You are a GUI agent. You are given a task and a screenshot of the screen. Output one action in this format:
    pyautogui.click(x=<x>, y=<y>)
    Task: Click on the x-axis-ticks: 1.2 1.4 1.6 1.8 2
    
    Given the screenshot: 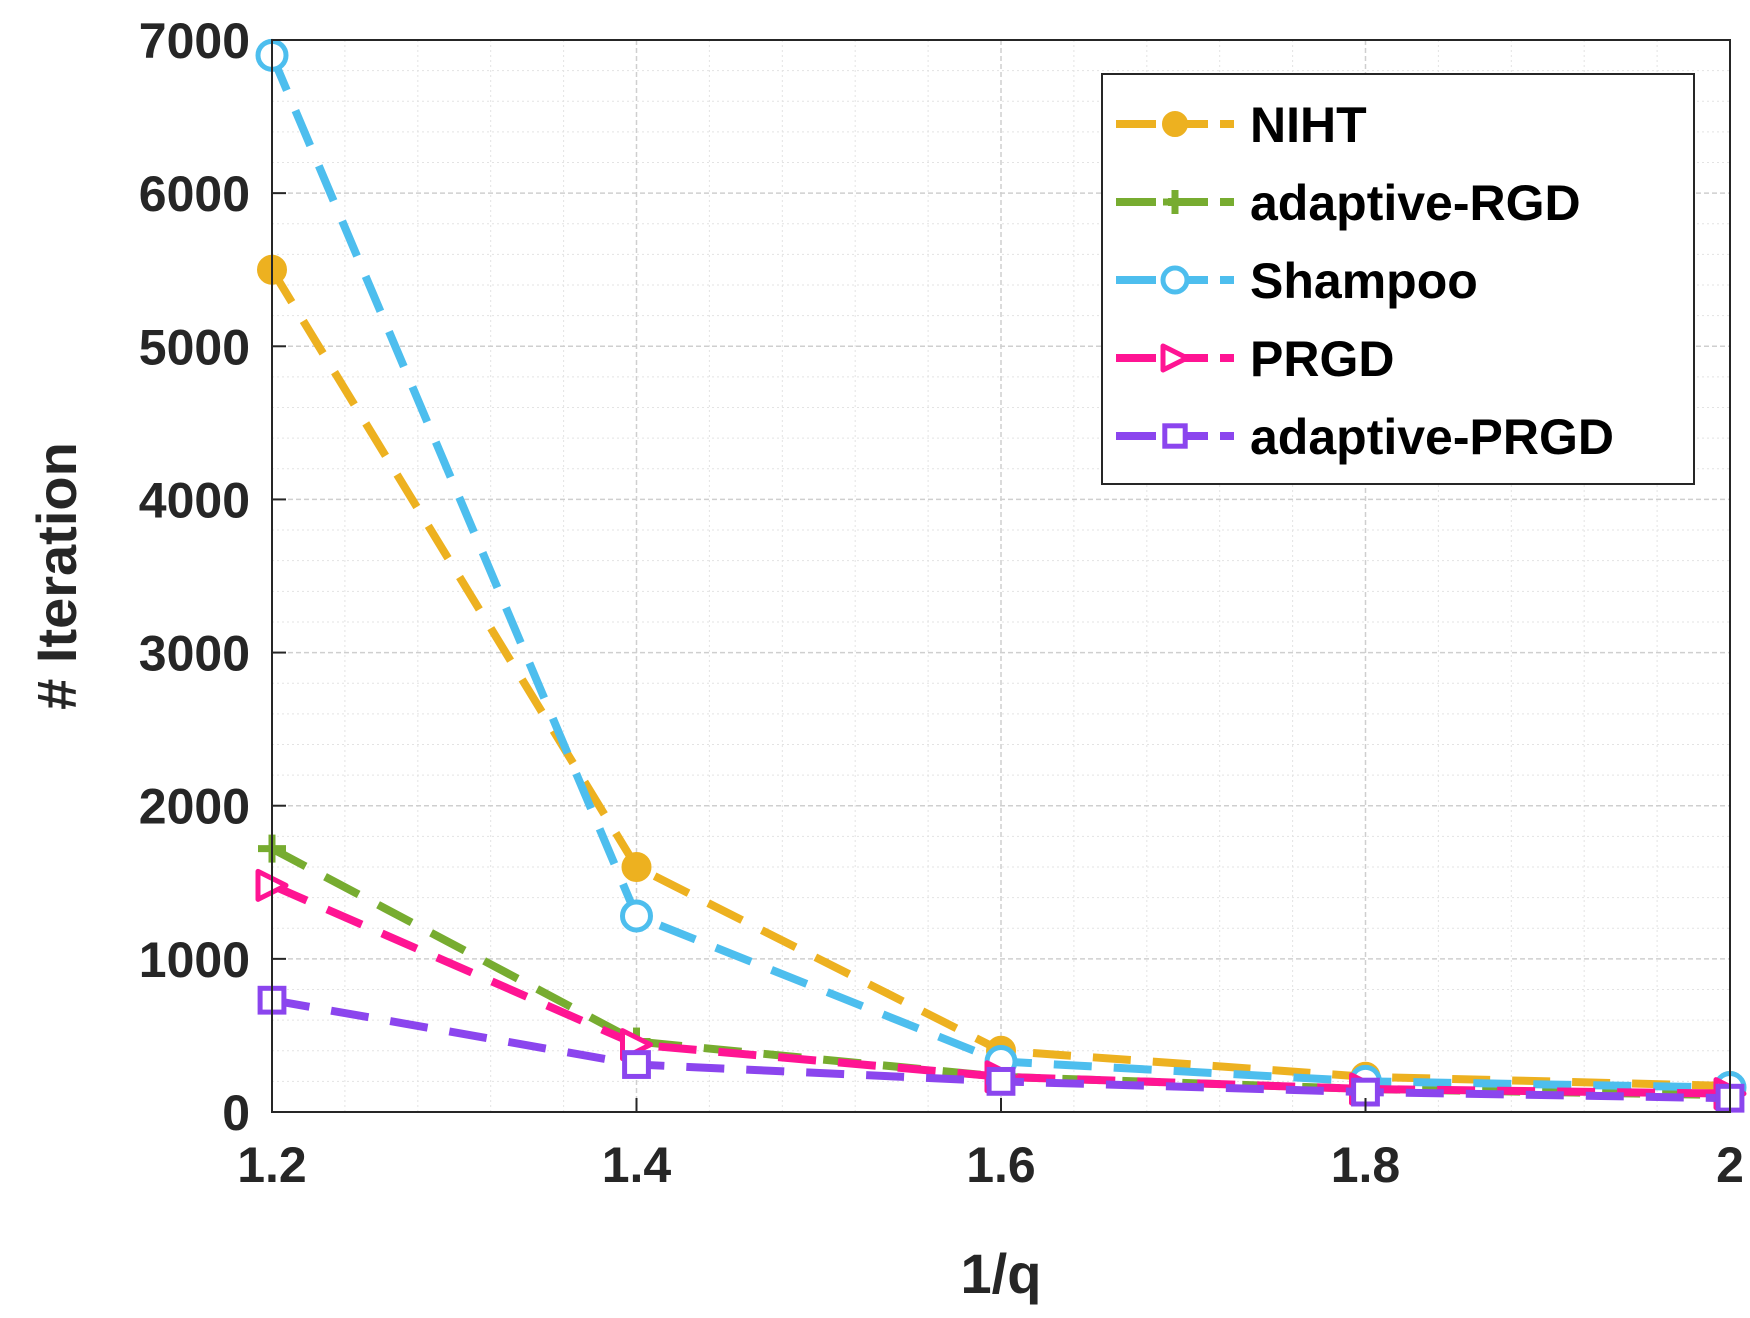 What is the action you would take?
    pyautogui.click(x=990, y=1145)
    